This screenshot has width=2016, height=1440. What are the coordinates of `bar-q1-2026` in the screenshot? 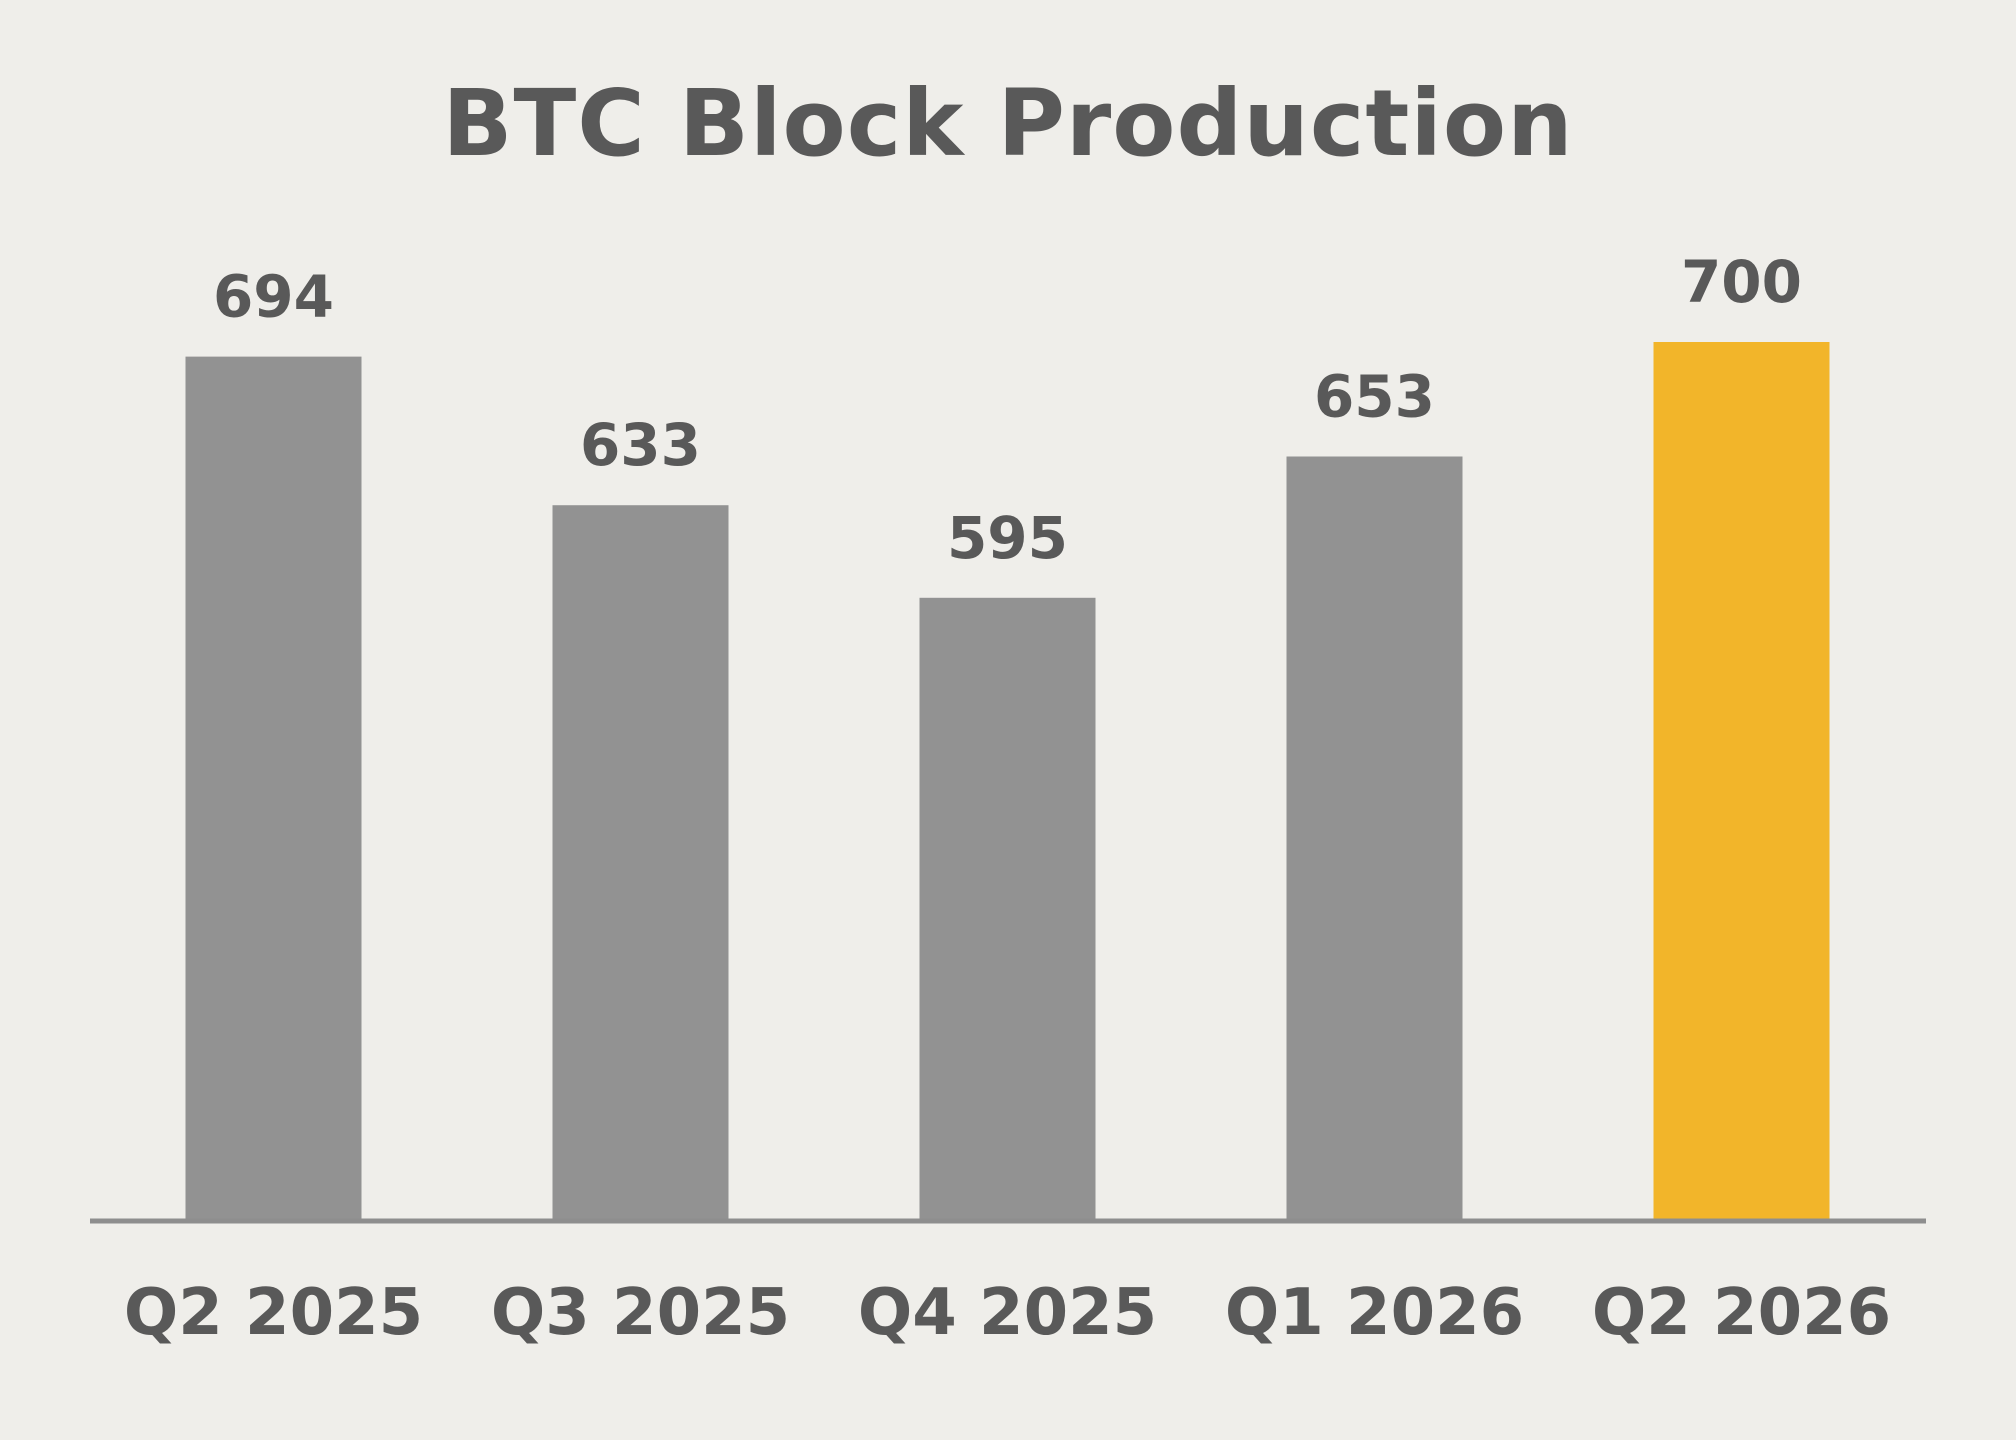 It's located at (1374, 838).